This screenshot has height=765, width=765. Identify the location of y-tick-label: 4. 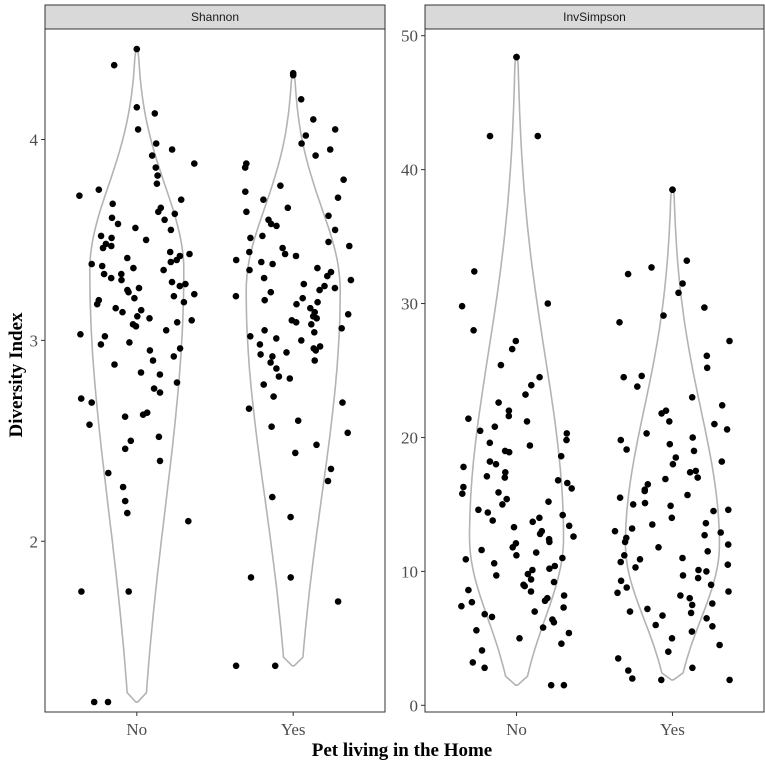
(34, 139).